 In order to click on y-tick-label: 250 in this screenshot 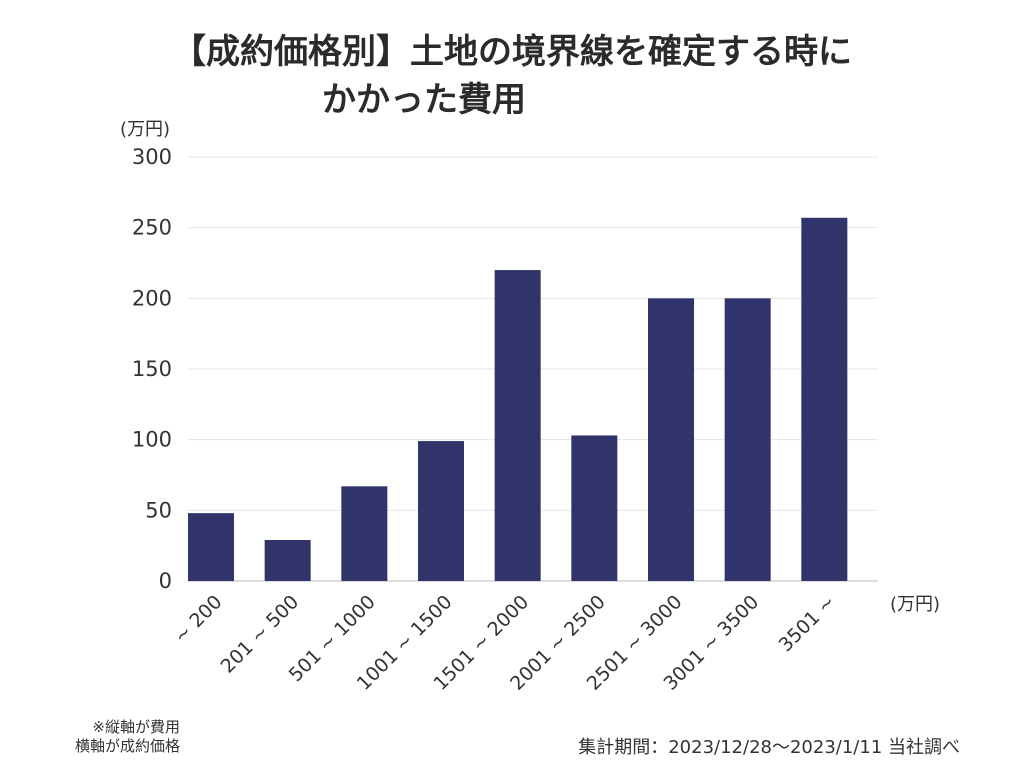, I will do `click(152, 228)`.